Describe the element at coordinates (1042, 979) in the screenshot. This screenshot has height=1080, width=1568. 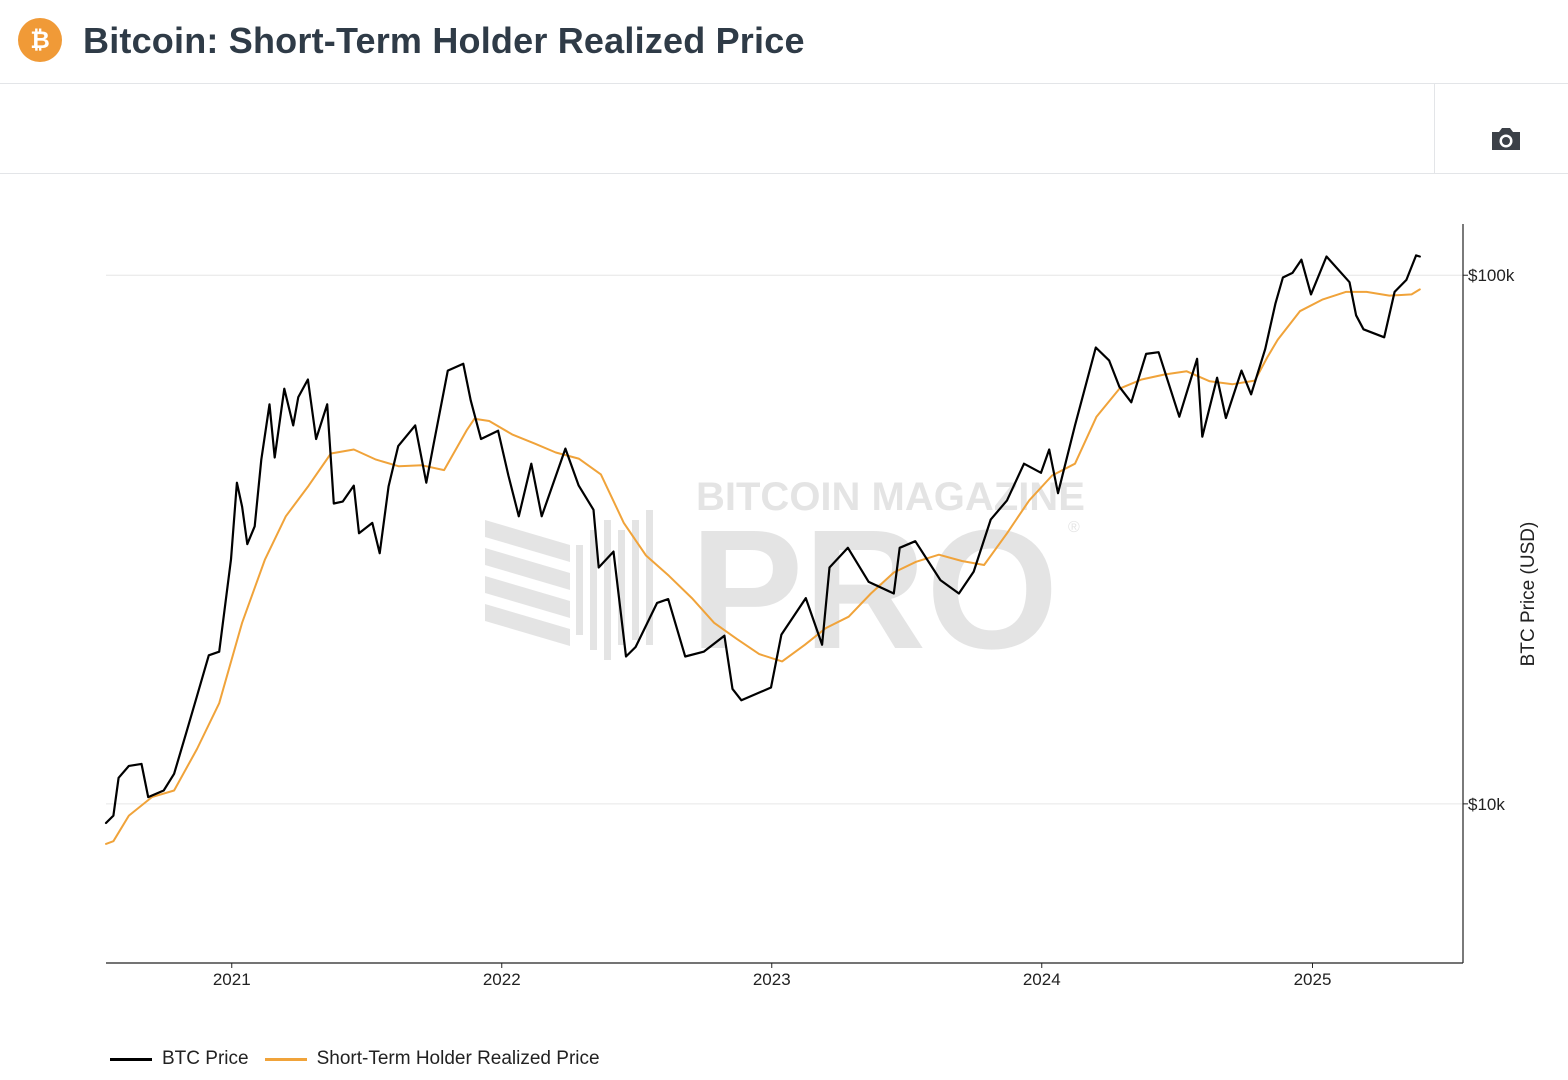
I see `x-tick-label: 2024` at that location.